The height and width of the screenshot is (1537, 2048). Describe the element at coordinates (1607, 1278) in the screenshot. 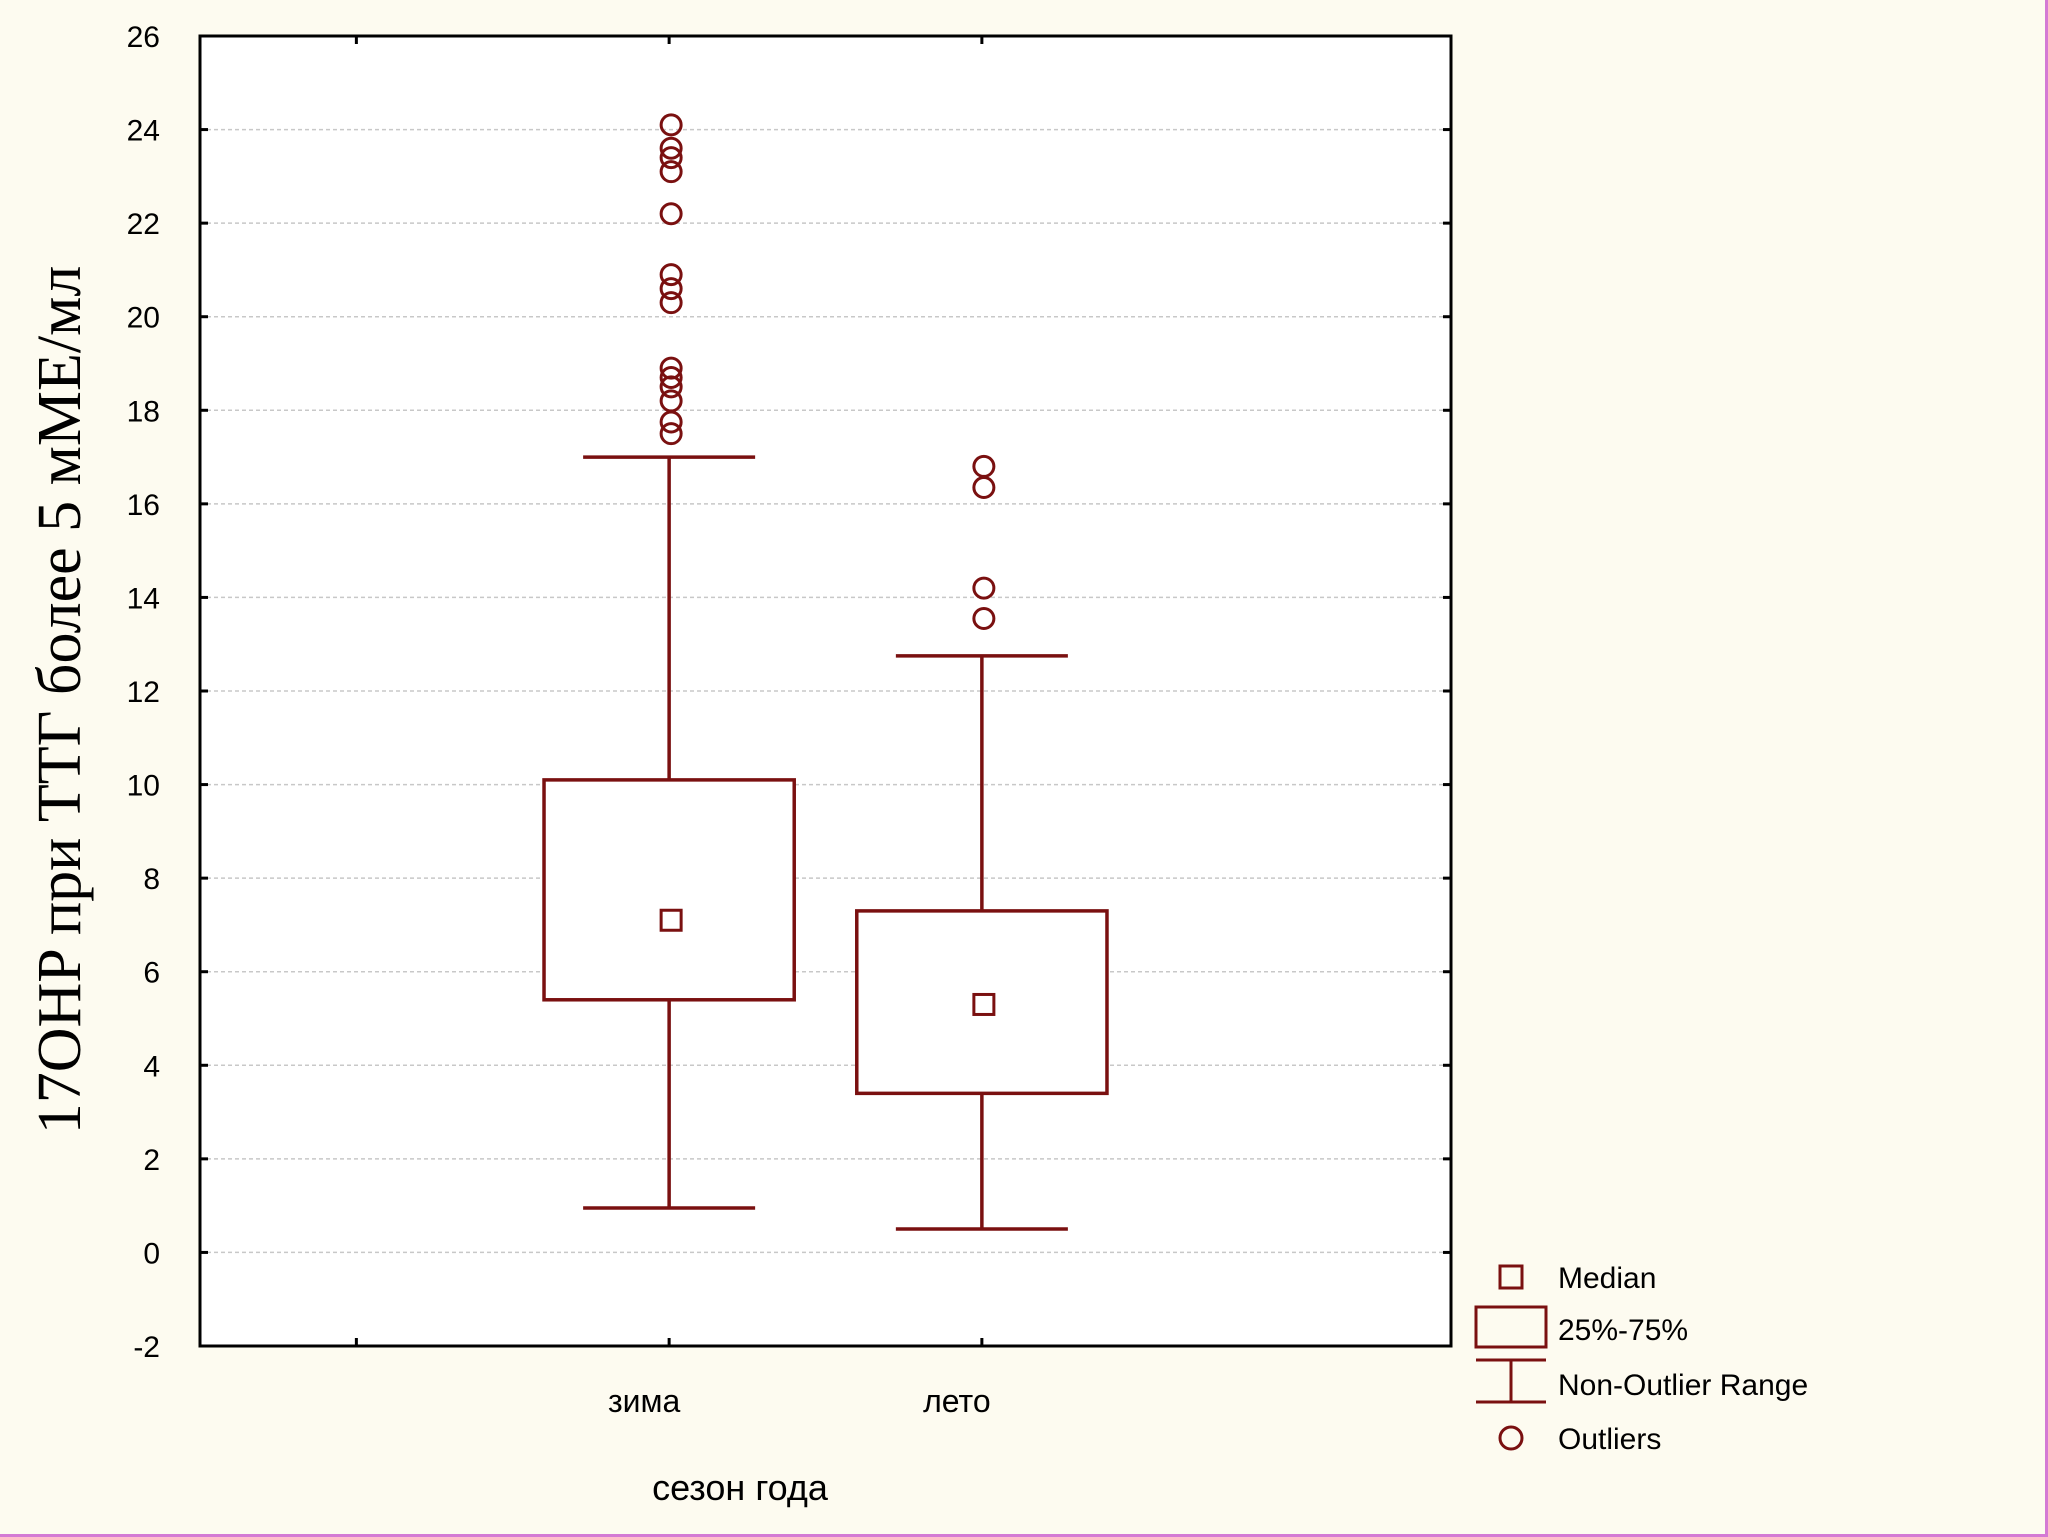

I see `legend-median-label: Median` at that location.